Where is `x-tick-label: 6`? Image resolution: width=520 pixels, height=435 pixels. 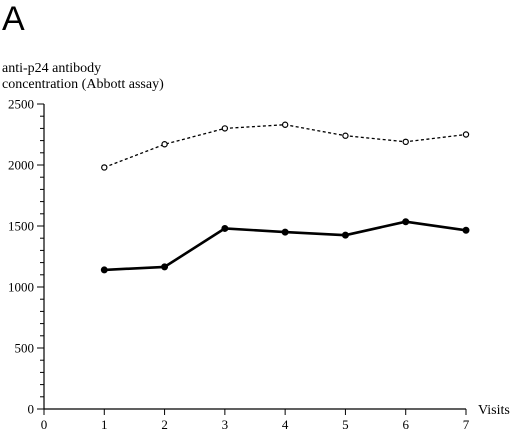 x-tick-label: 6 is located at coordinates (405, 424).